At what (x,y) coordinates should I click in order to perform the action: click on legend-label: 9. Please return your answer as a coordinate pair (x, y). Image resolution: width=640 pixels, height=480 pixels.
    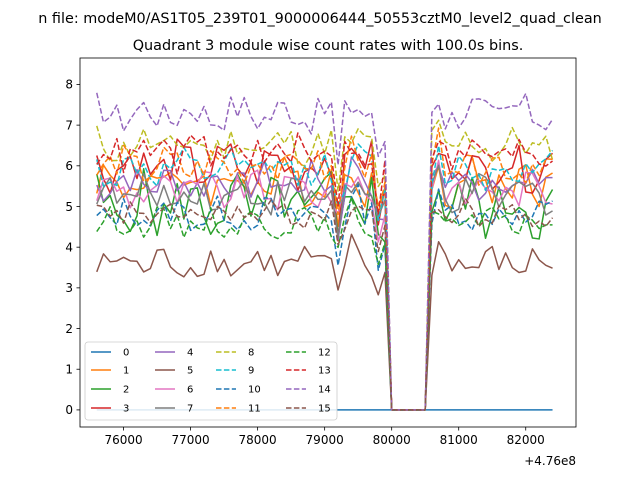
    Looking at the image, I should click on (251, 371).